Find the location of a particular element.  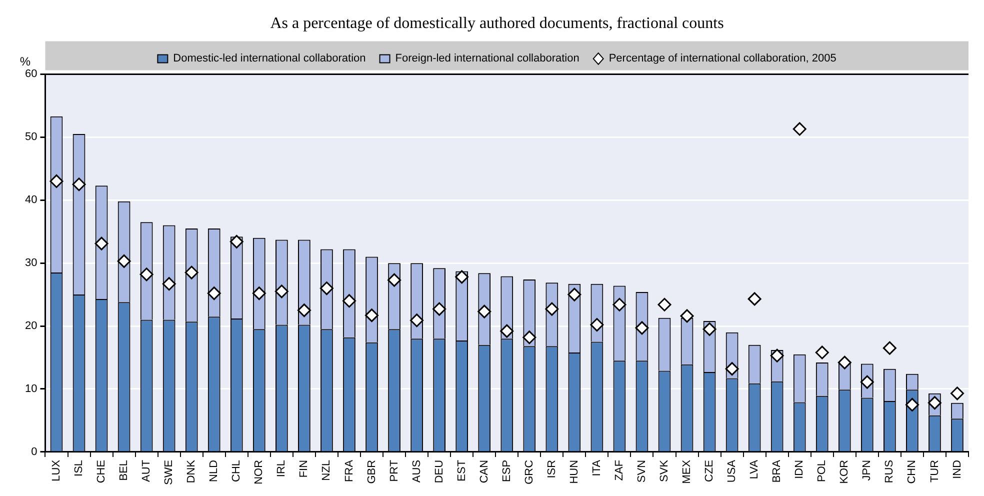

legend-label: Domestic-led international collaboration is located at coordinates (269, 58).